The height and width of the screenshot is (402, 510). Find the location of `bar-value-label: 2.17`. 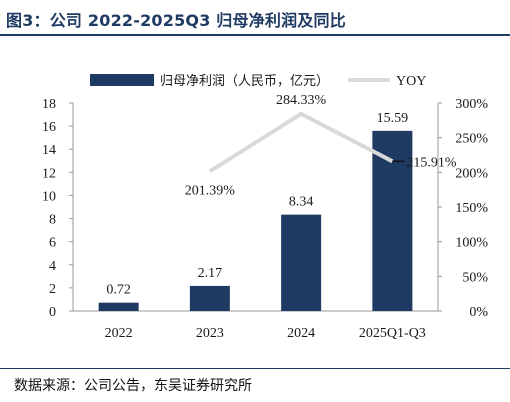

bar-value-label: 2.17 is located at coordinates (210, 273).